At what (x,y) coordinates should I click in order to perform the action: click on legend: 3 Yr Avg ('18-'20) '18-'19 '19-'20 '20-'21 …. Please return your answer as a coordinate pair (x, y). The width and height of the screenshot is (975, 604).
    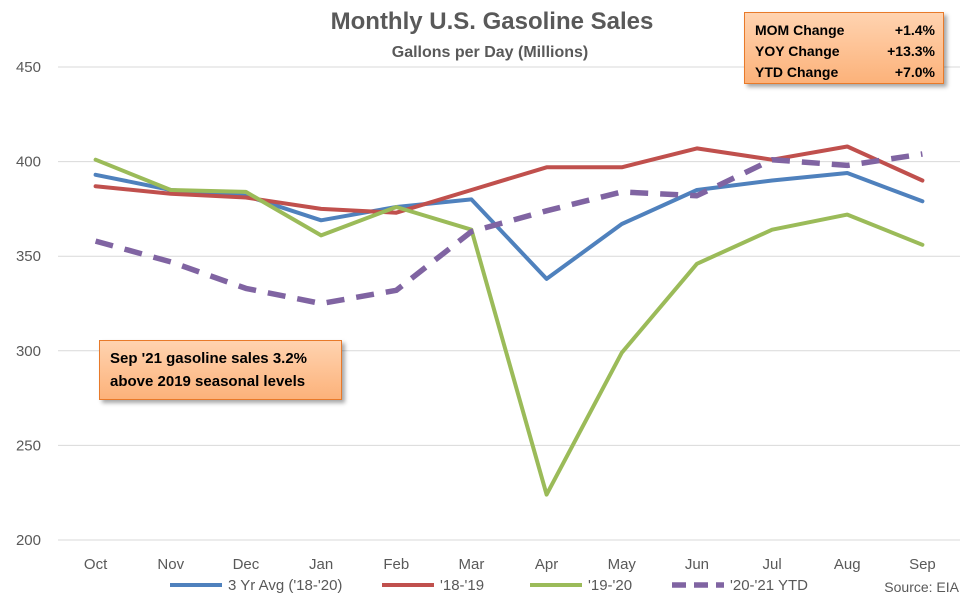
    Looking at the image, I should click on (489, 585).